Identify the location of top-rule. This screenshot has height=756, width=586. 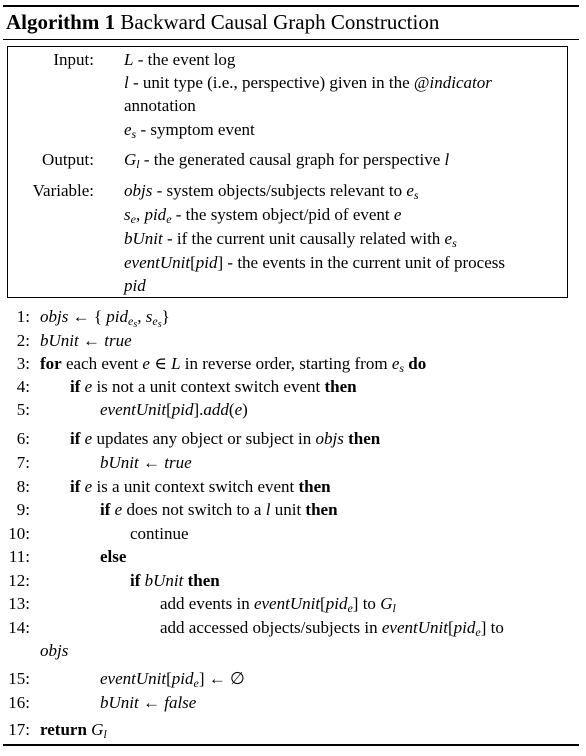
(291, 6).